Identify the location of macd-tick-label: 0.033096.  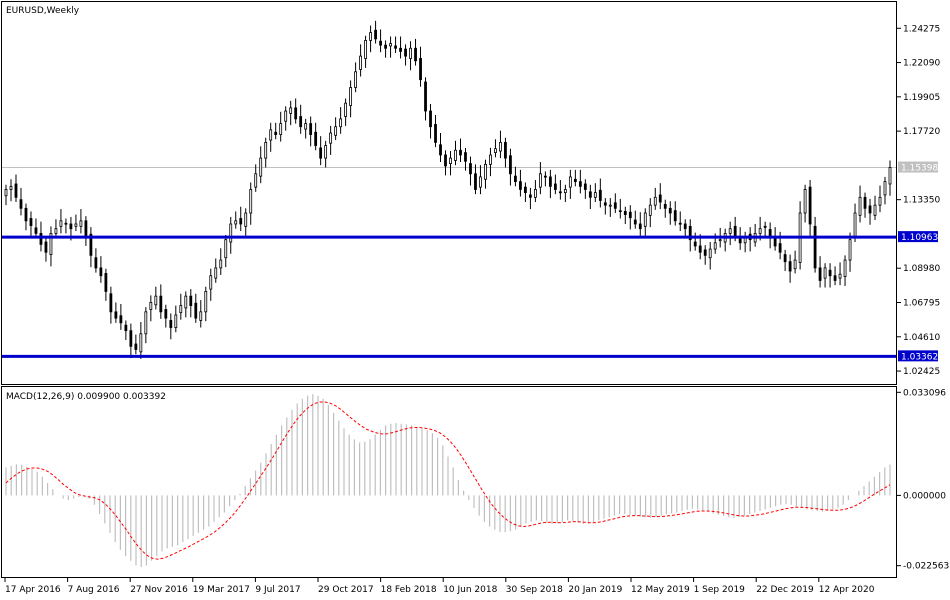
(924, 393).